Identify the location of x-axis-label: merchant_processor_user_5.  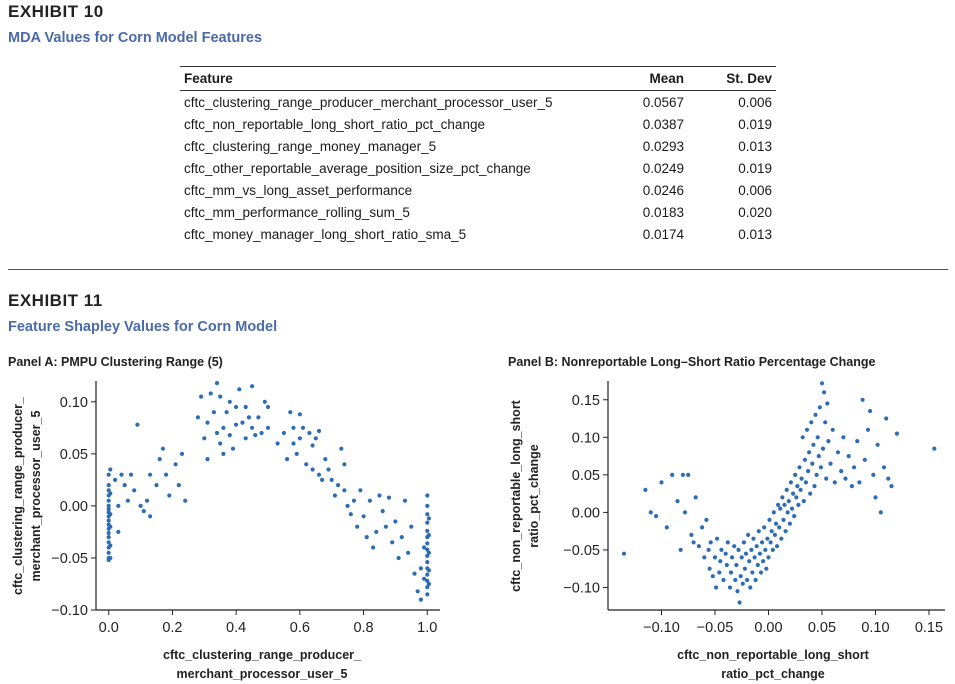
(262, 674).